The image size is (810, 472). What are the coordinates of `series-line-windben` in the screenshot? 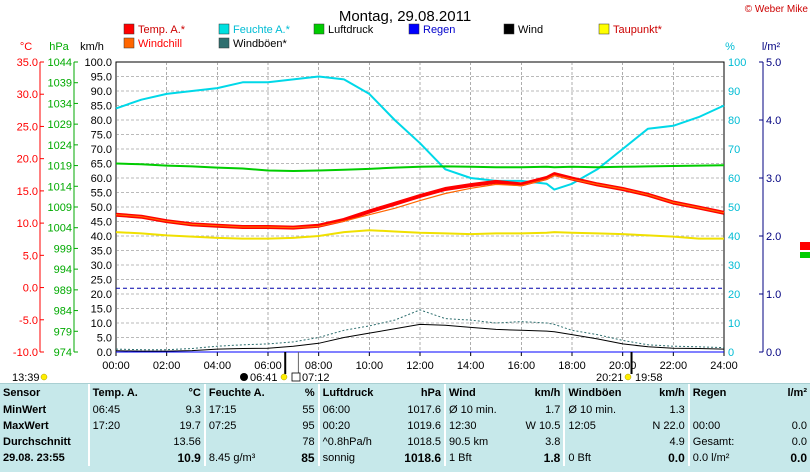 It's located at (420, 330).